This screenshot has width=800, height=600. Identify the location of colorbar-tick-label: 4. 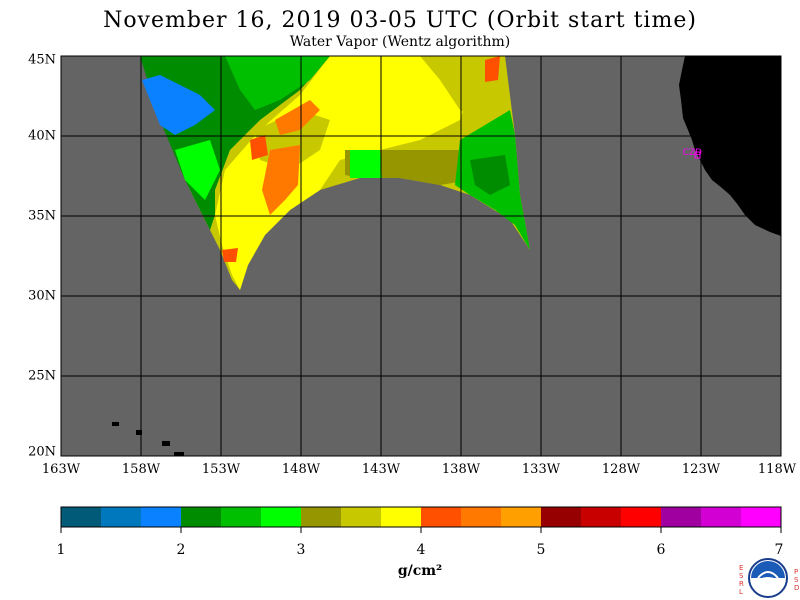
(421, 550).